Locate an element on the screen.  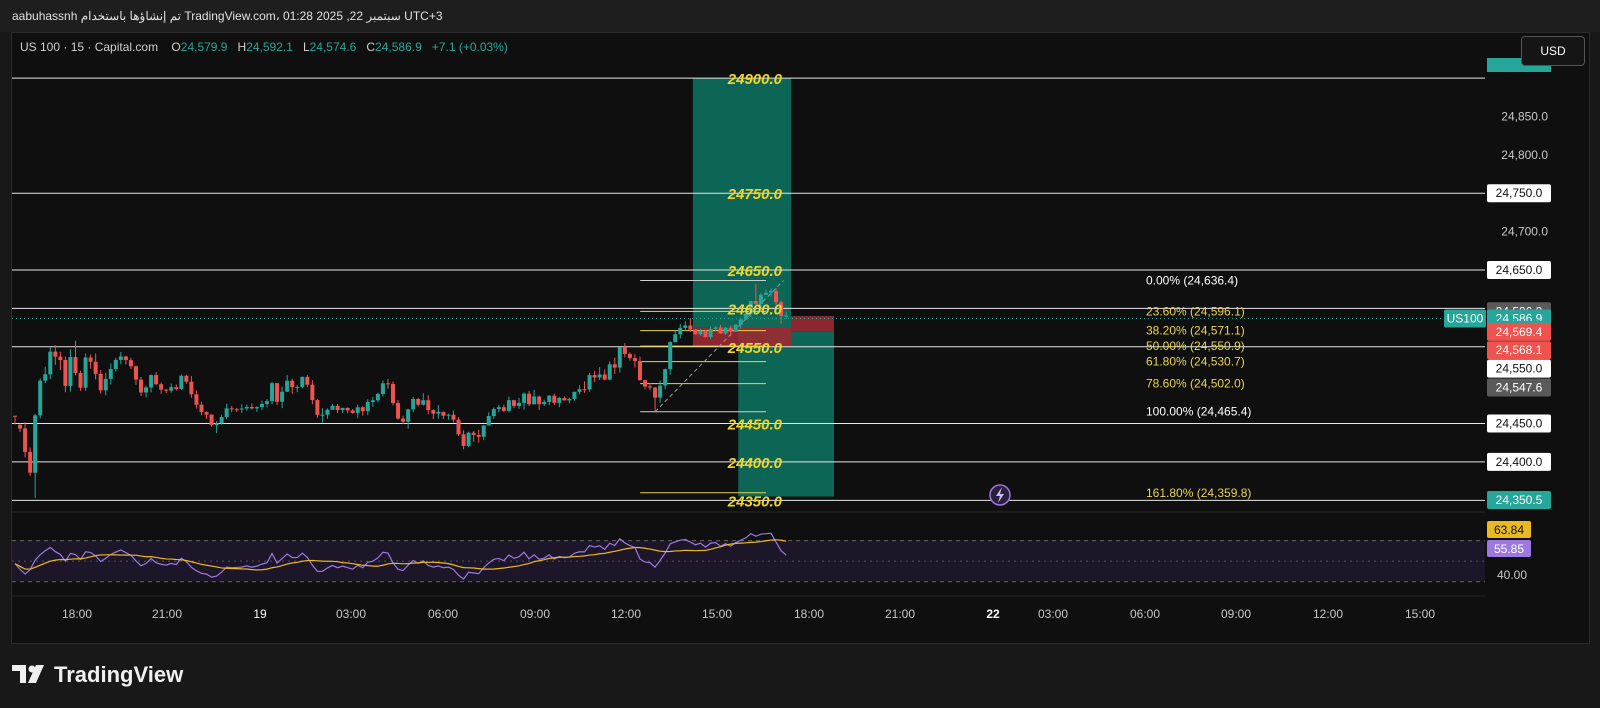
x-tick-label-9: 21:00 is located at coordinates (900, 614).